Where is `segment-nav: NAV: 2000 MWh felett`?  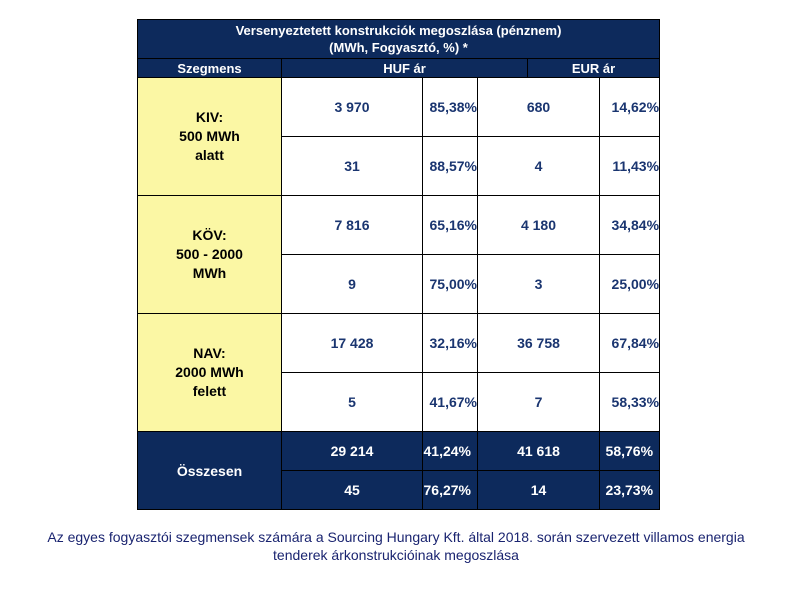
segment-nav: NAV: 2000 MWh felett is located at coordinates (209, 372).